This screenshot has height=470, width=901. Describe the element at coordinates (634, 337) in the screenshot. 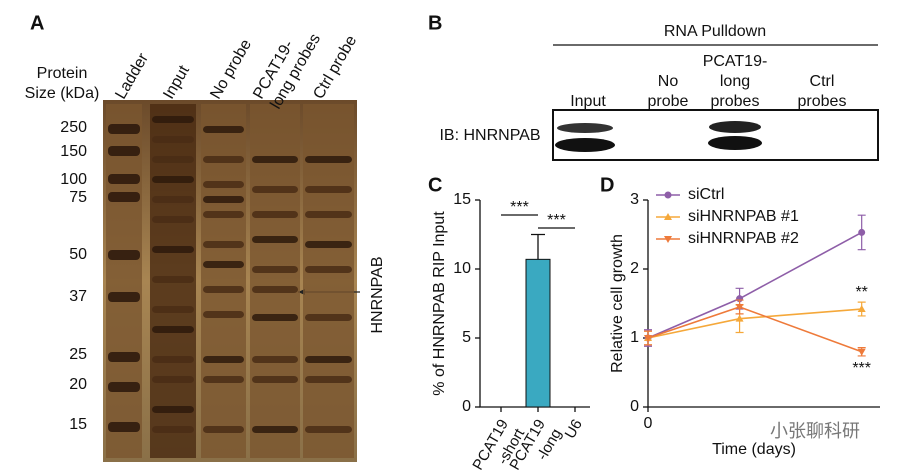

I see `y-tick-label: 1` at that location.